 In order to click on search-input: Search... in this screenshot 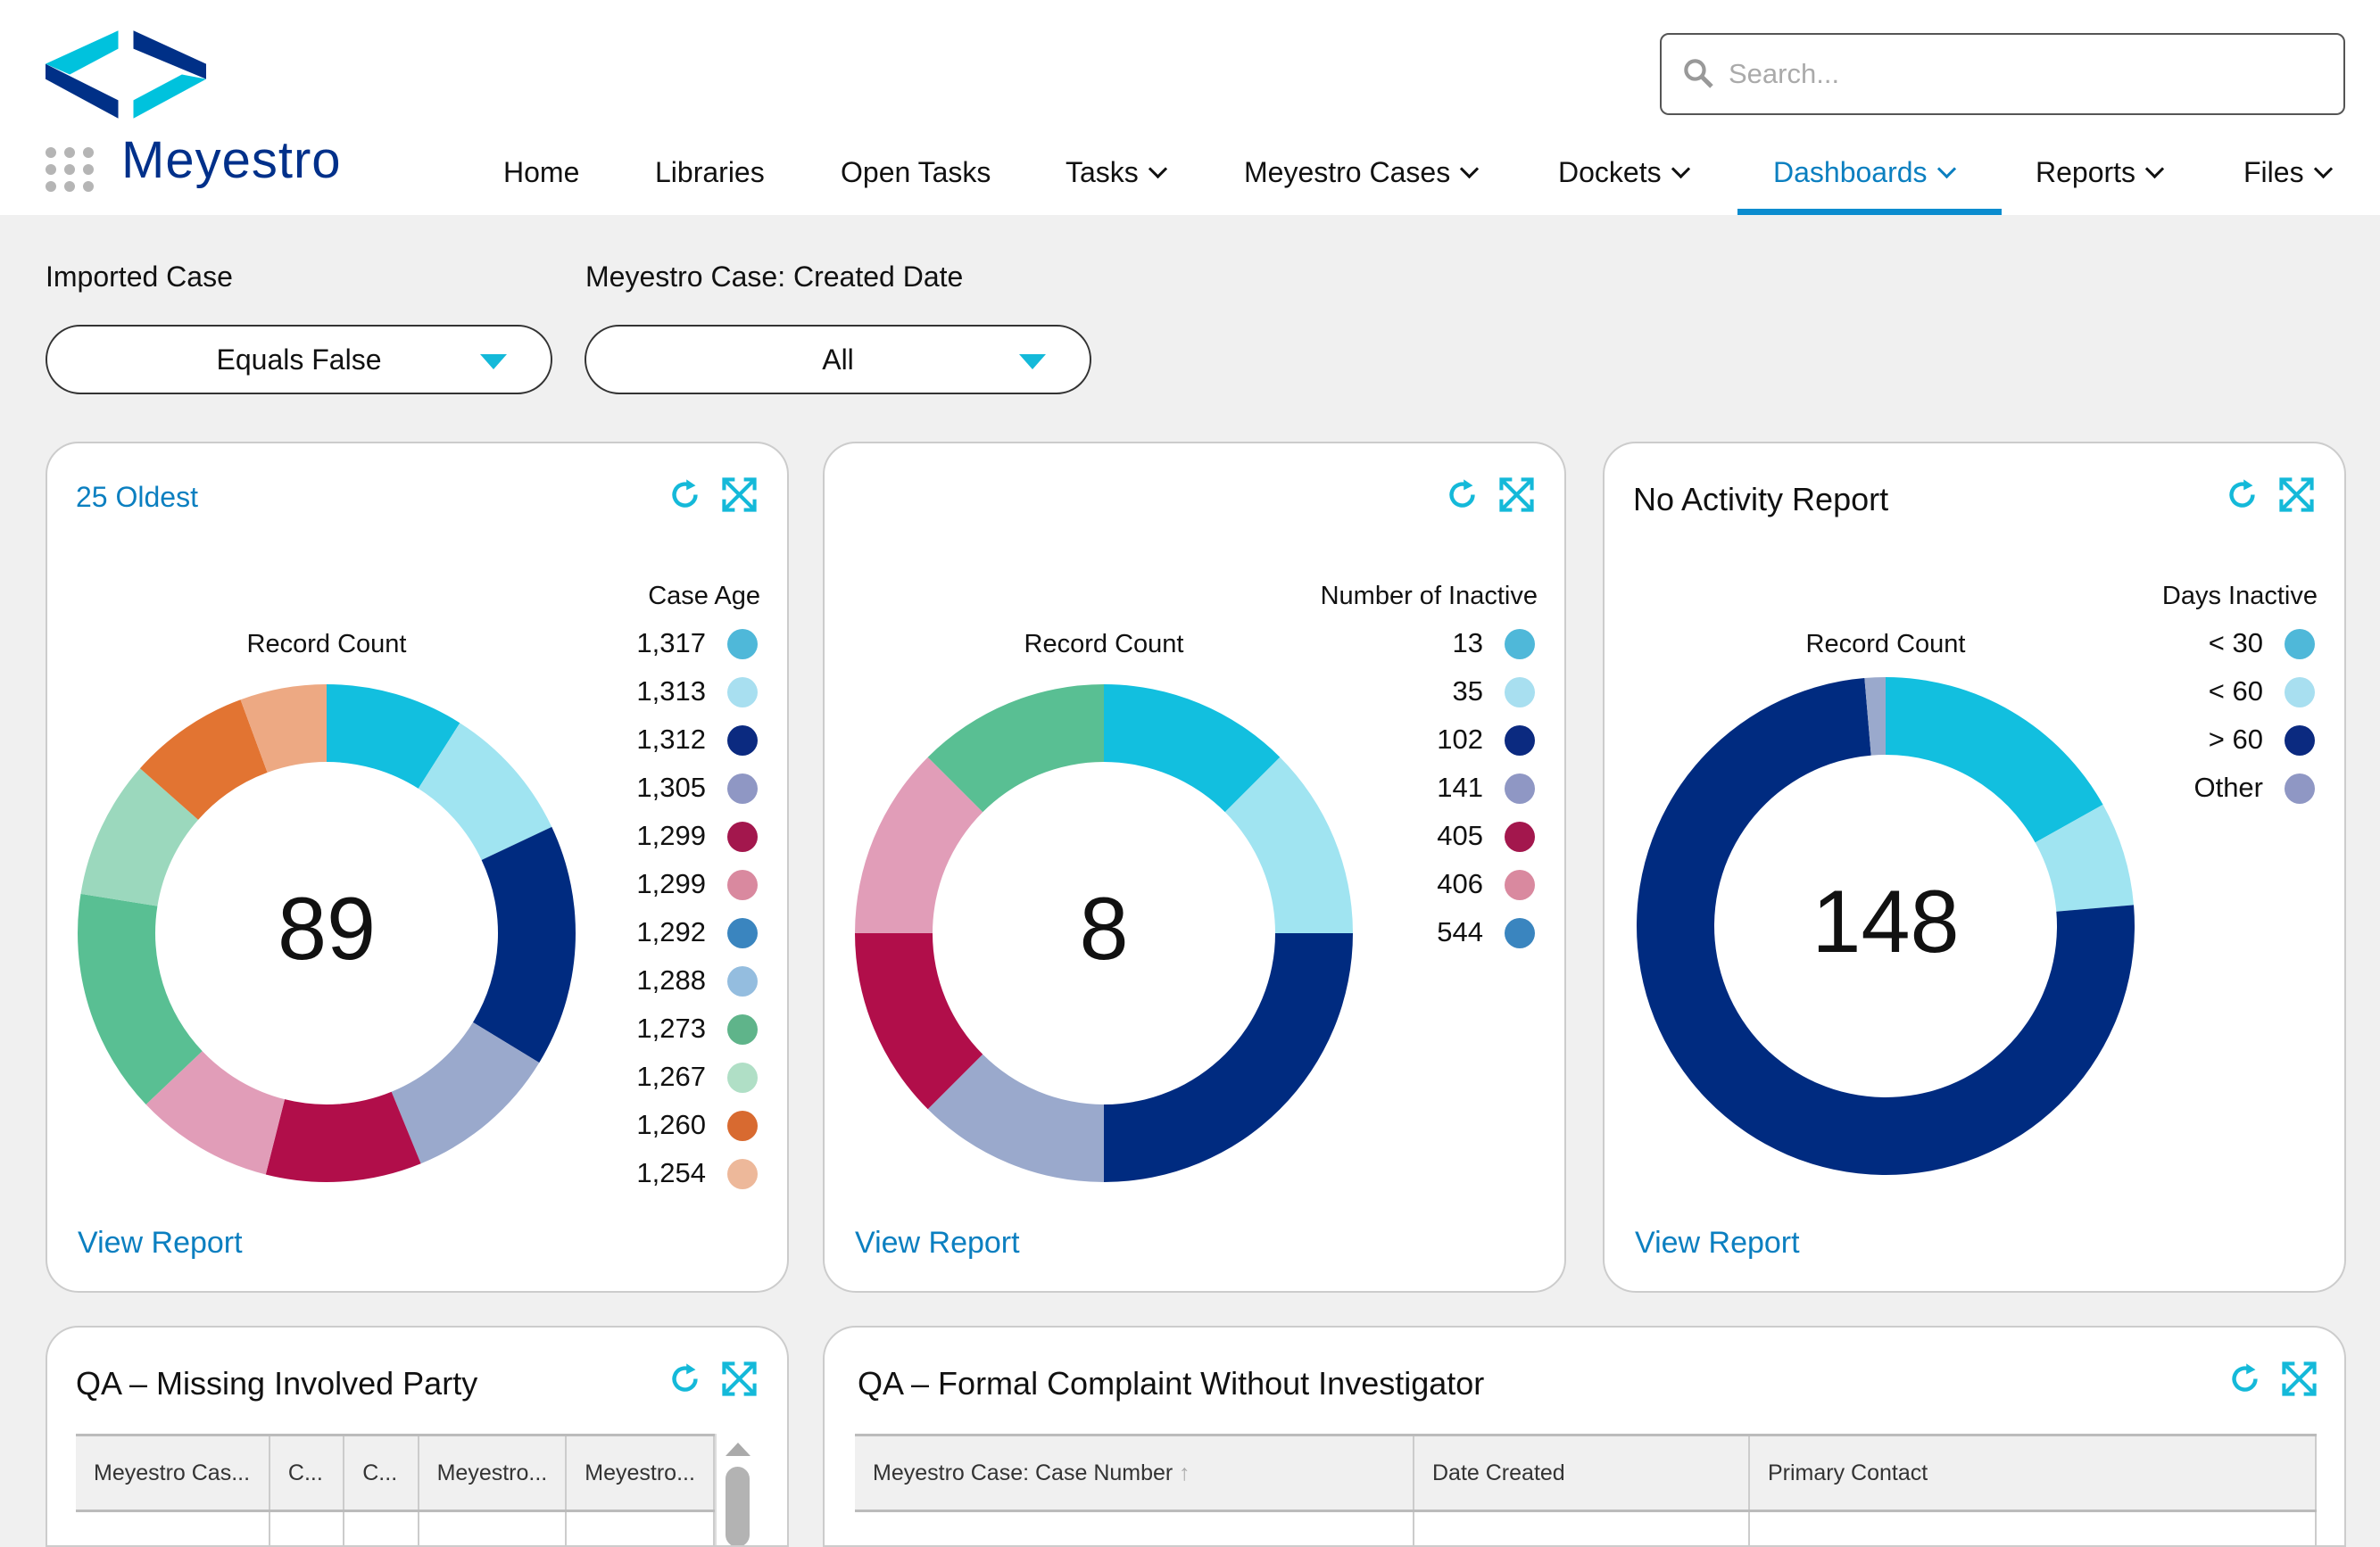, I will do `click(2003, 74)`.